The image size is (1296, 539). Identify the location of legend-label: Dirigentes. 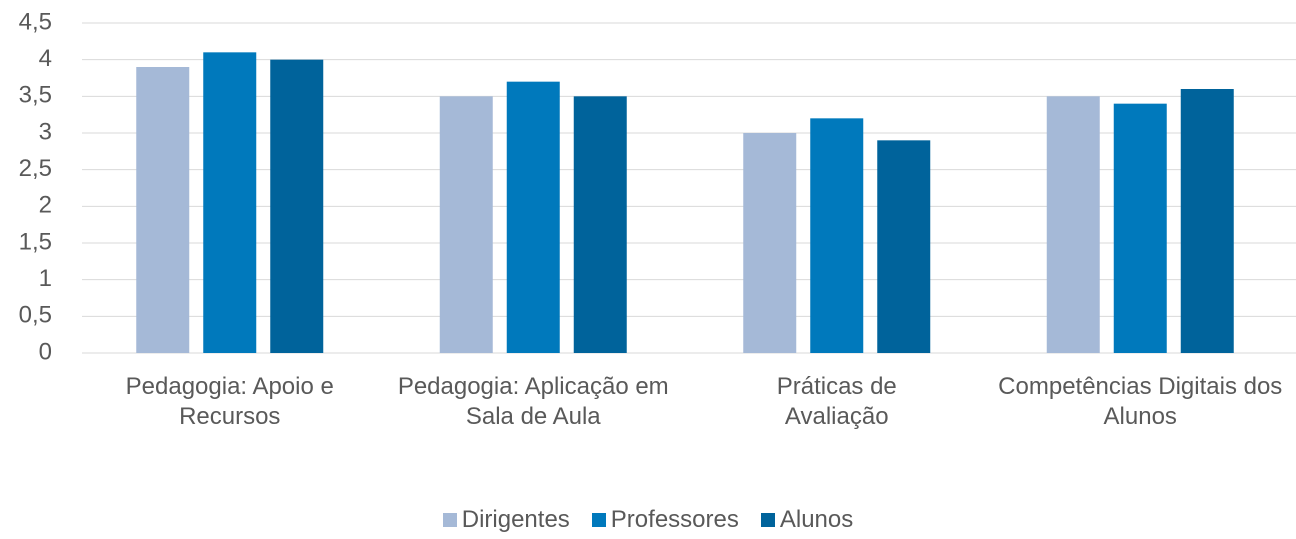
(515, 519).